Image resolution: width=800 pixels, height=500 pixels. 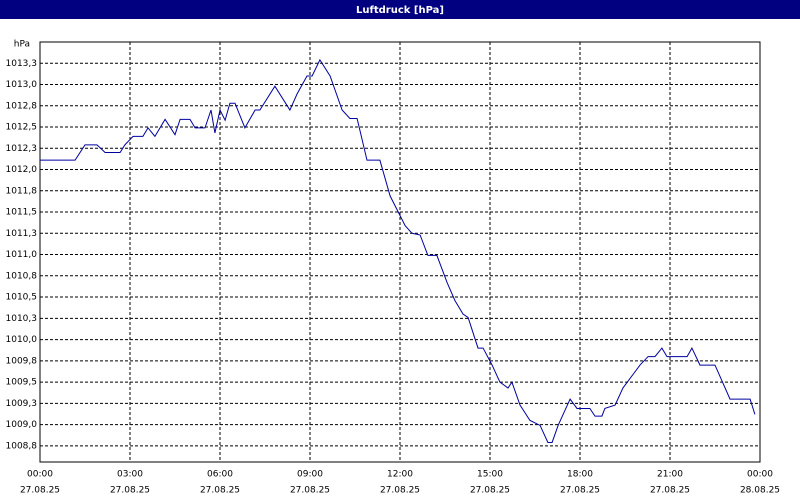 I want to click on y-tick-label: 1009,3, so click(x=22, y=404).